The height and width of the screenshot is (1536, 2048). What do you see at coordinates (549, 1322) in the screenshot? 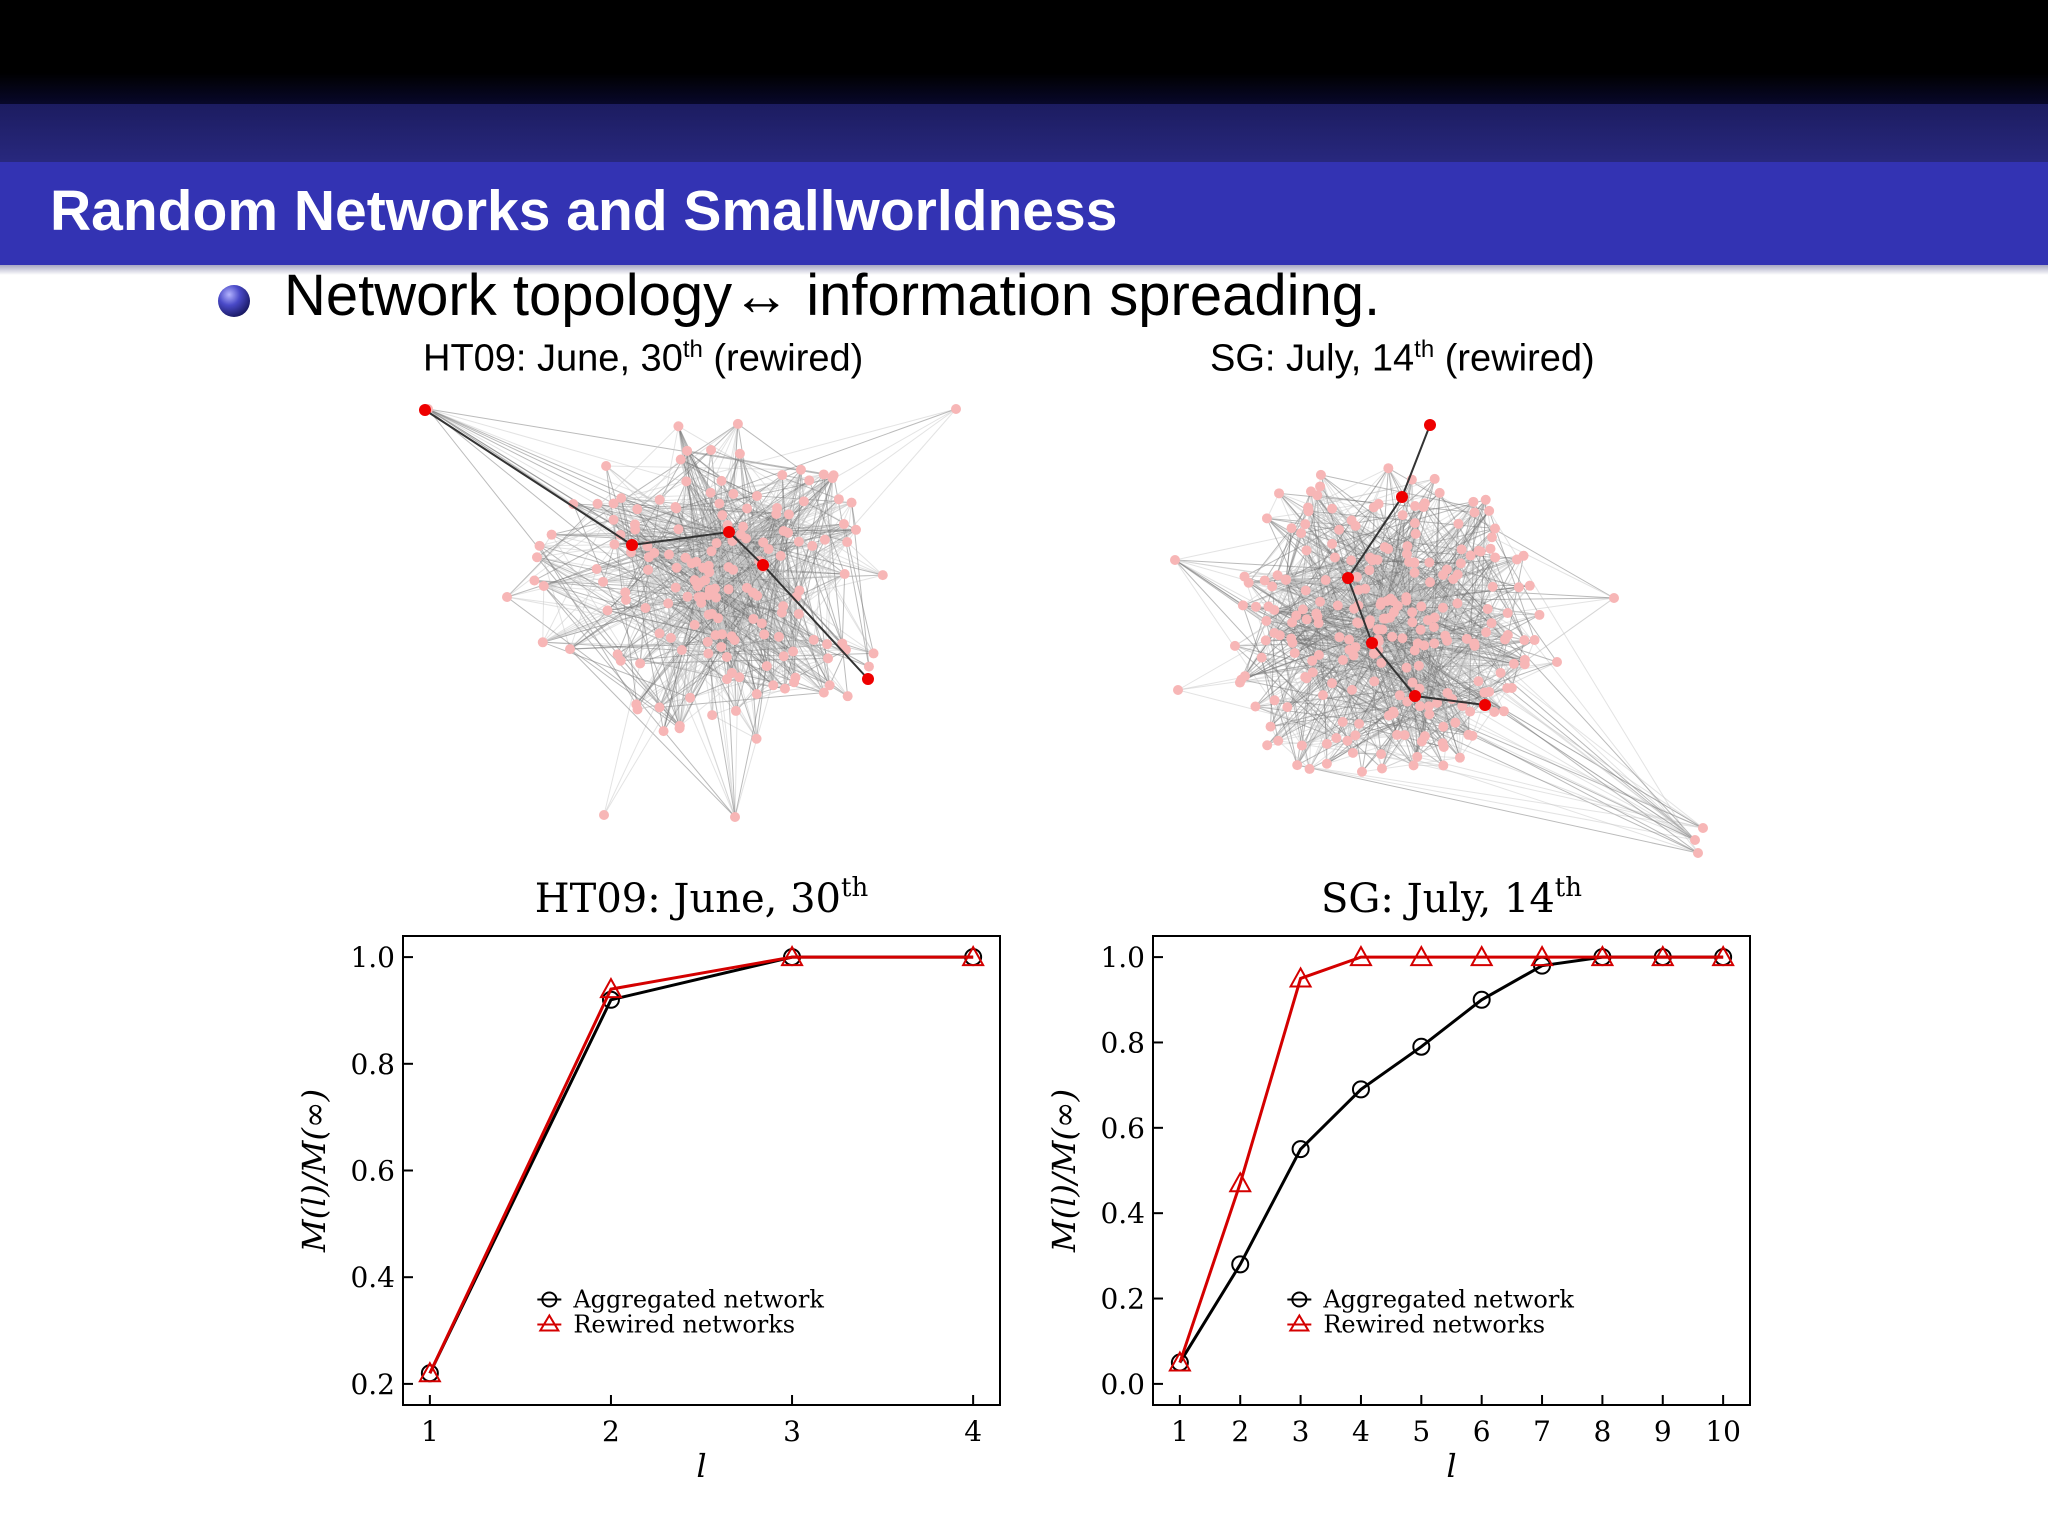
I see `legend-marker` at bounding box center [549, 1322].